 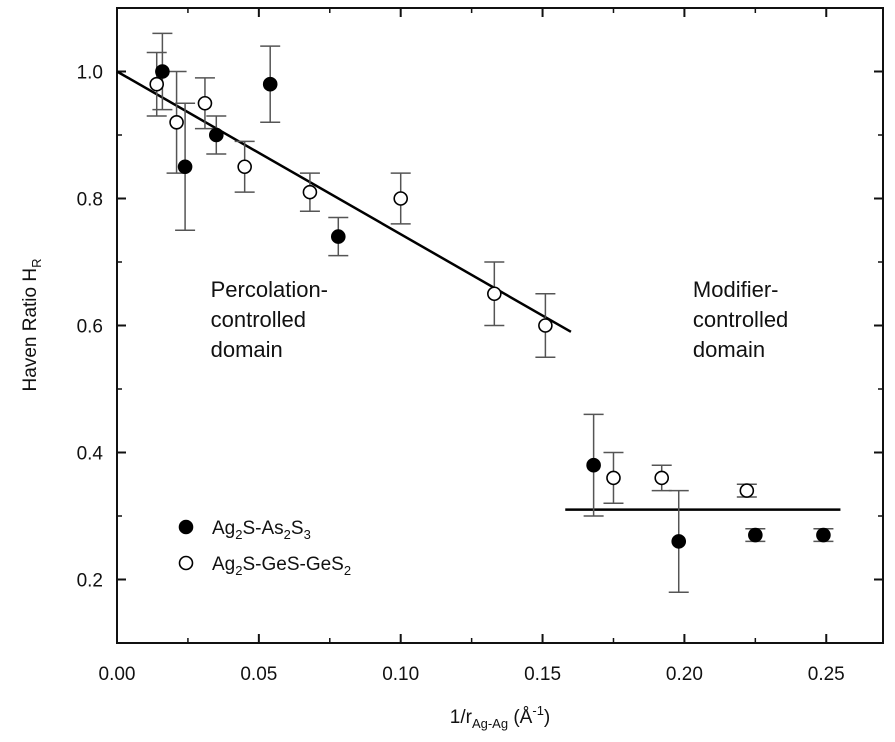 I want to click on legend-label: Ag2S-GeS-GeS2, so click(x=281, y=566).